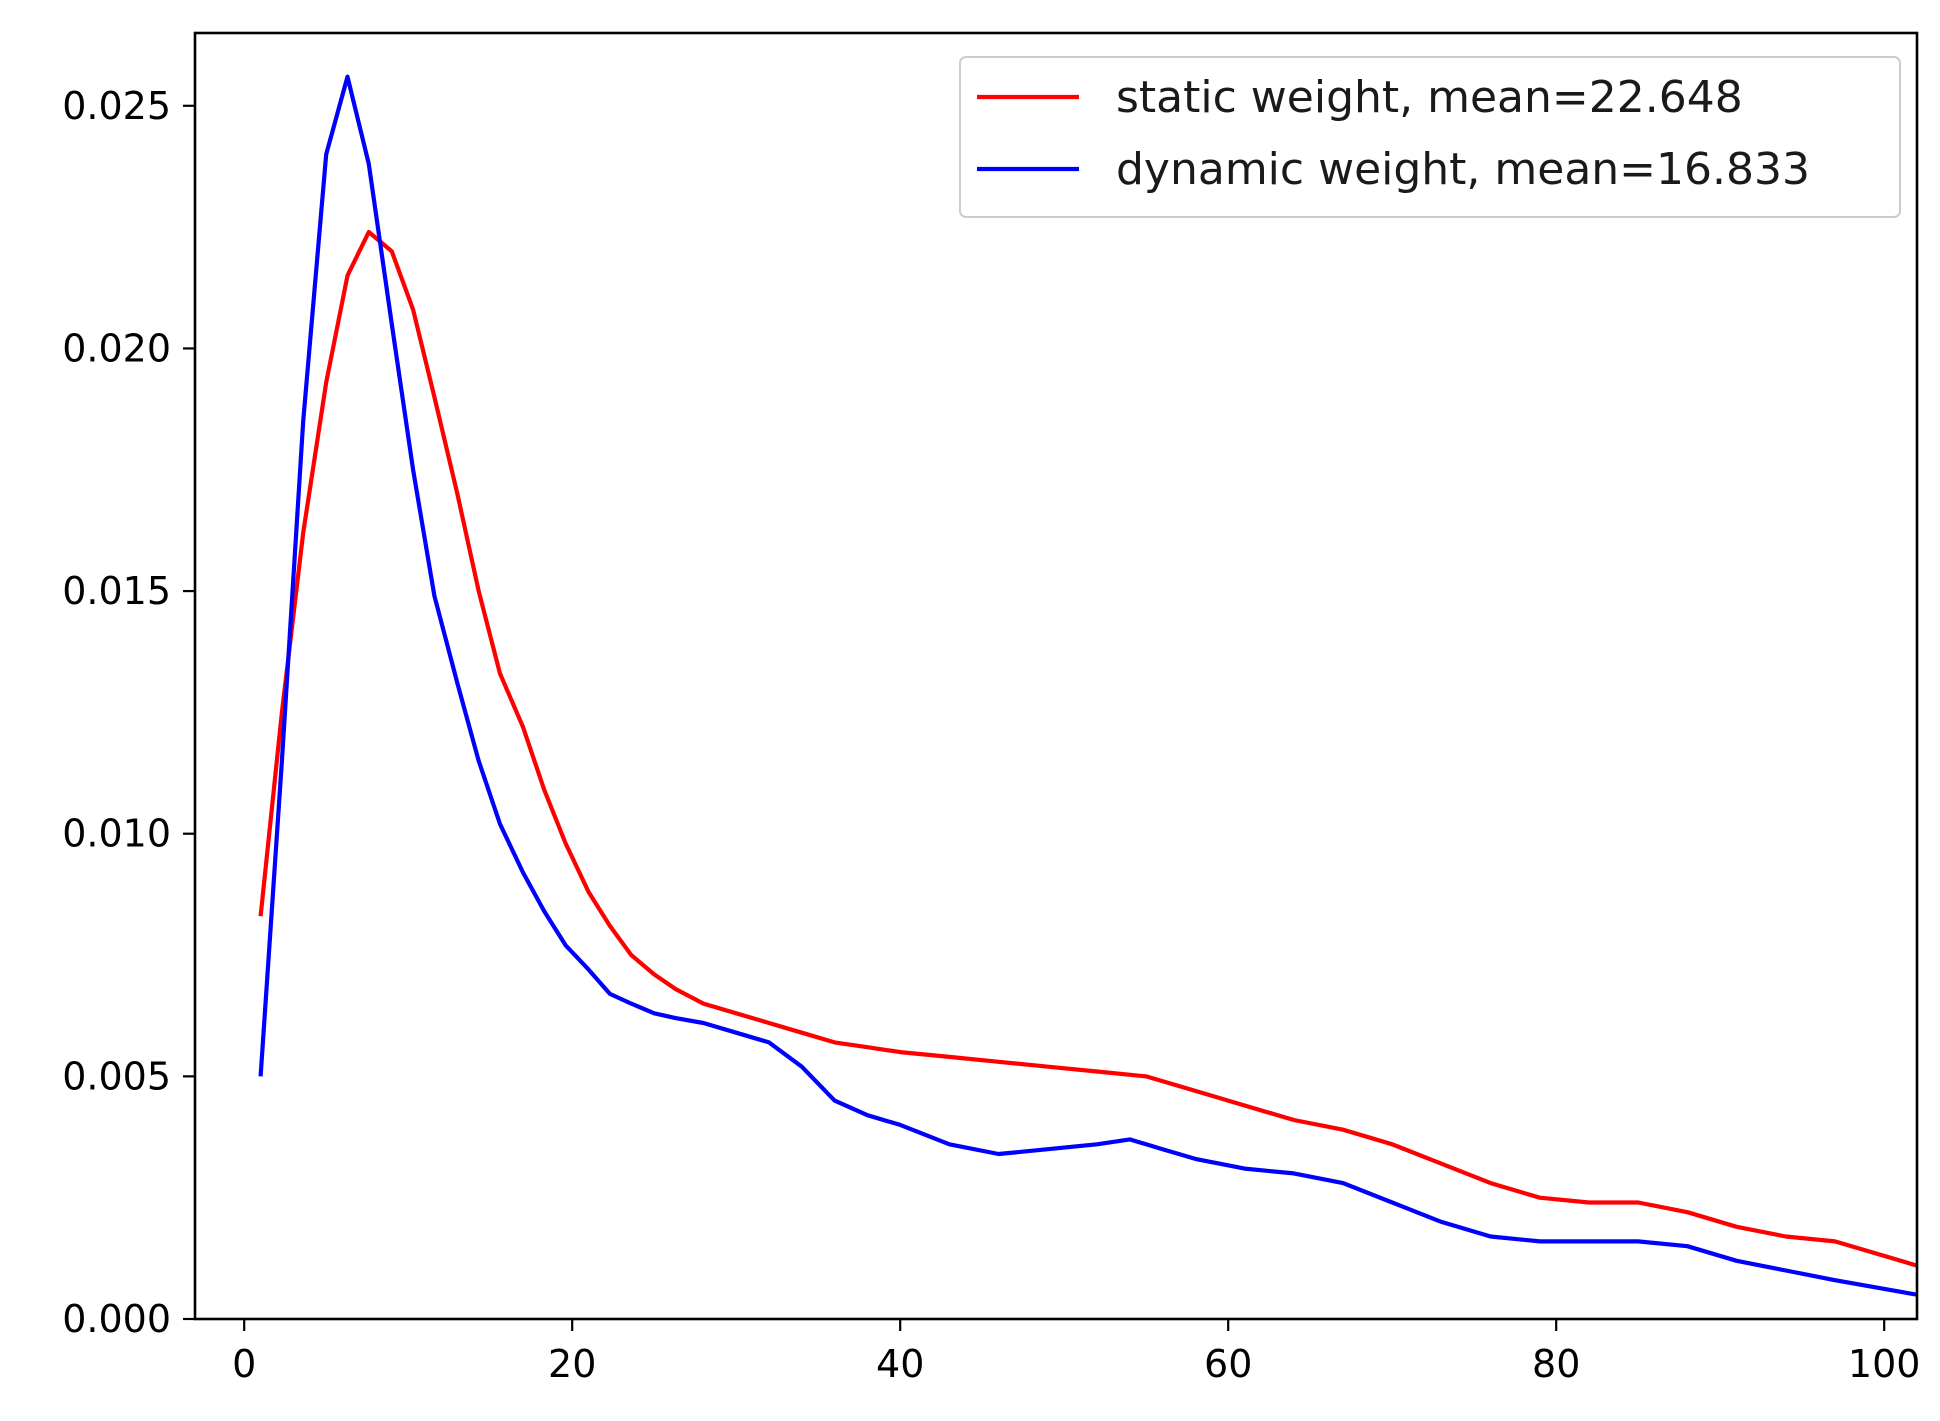  What do you see at coordinates (116, 106) in the screenshot?
I see `y-tick-label: 0.025` at bounding box center [116, 106].